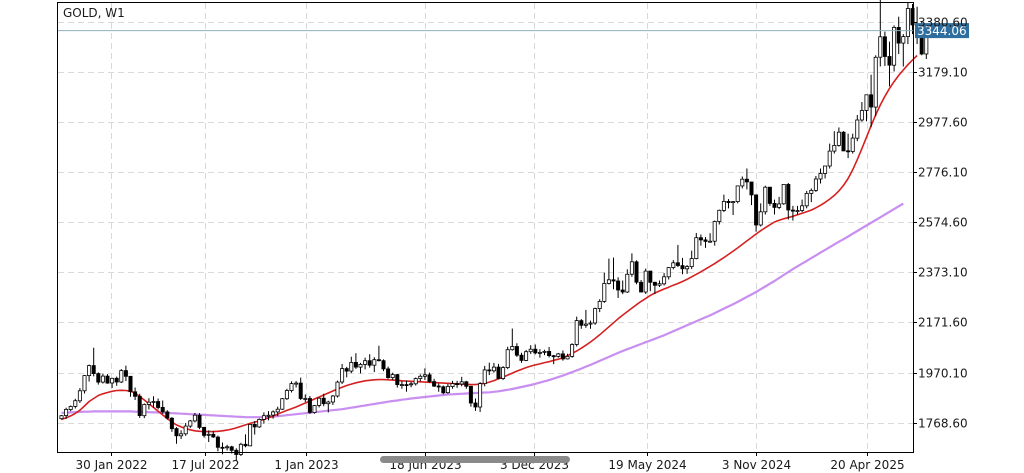 Image resolution: width=1024 pixels, height=473 pixels. I want to click on horizontal-scrollbar, so click(475, 459).